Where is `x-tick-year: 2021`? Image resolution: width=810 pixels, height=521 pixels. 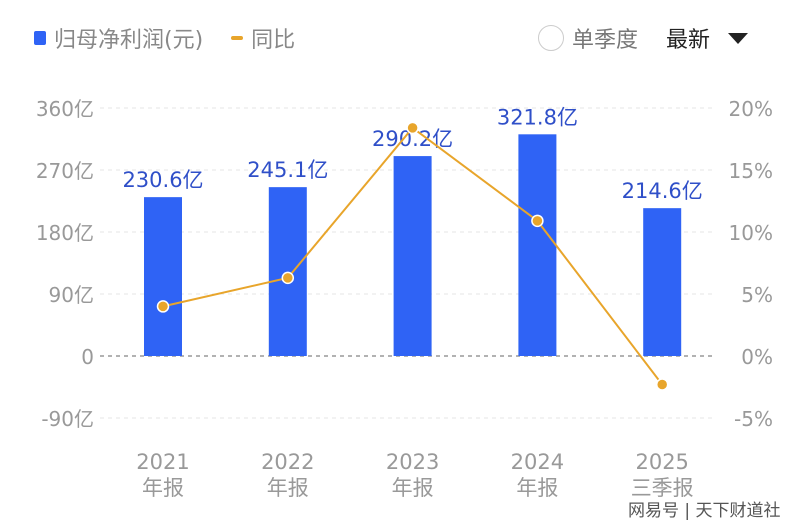
x-tick-year: 2021 is located at coordinates (162, 462).